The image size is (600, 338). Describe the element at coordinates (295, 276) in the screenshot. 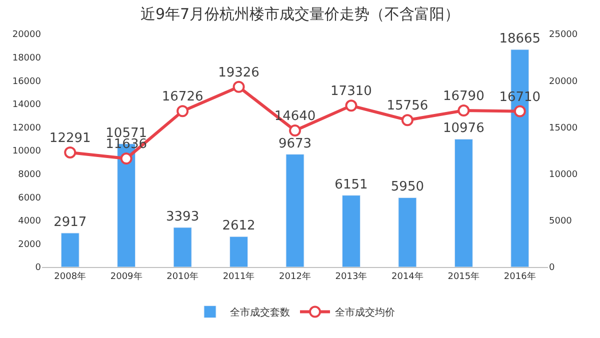

I see `x-tick-label: 2012年` at that location.